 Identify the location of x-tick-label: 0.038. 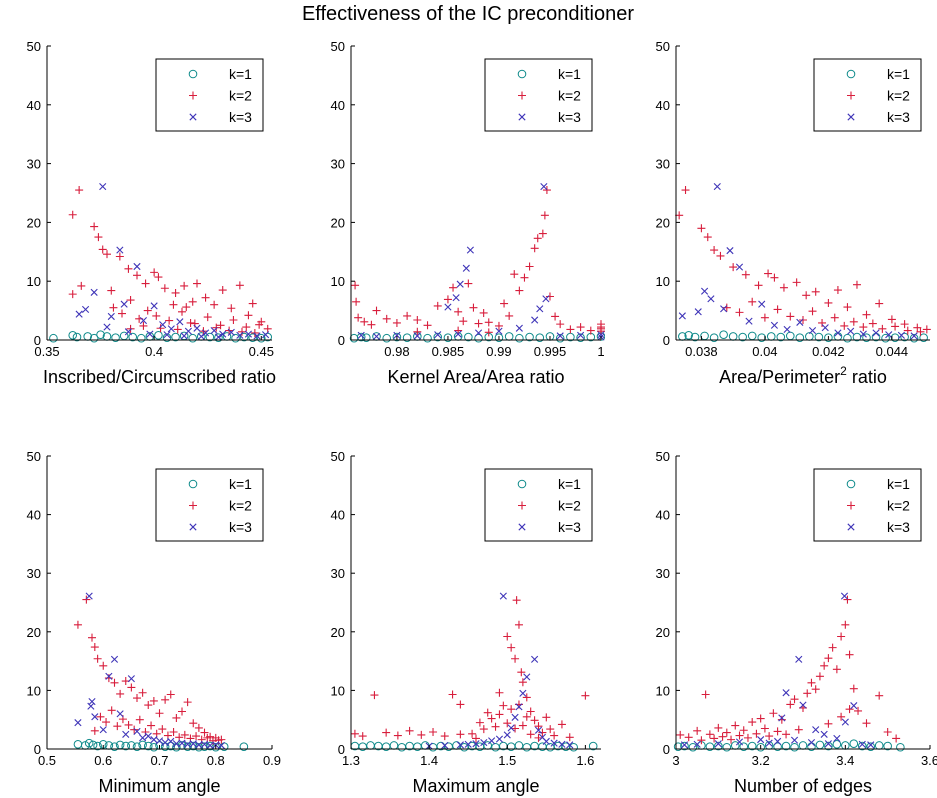
(701, 351).